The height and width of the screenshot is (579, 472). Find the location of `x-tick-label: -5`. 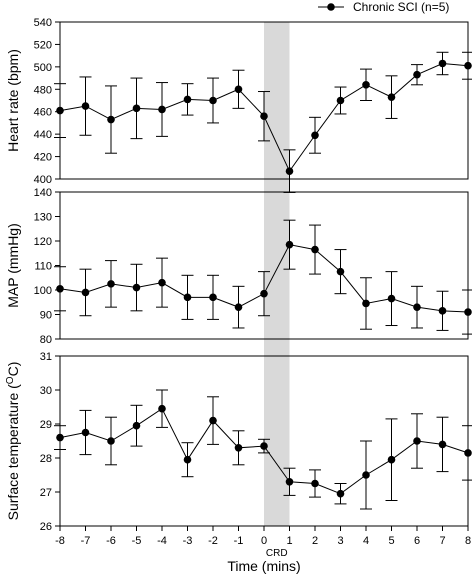

x-tick-label: -5 is located at coordinates (137, 541).